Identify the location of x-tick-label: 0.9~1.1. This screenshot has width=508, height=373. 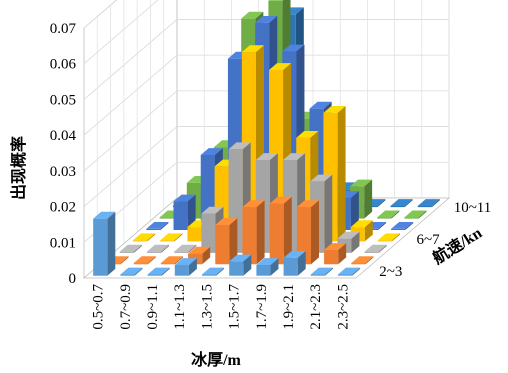
(153, 307).